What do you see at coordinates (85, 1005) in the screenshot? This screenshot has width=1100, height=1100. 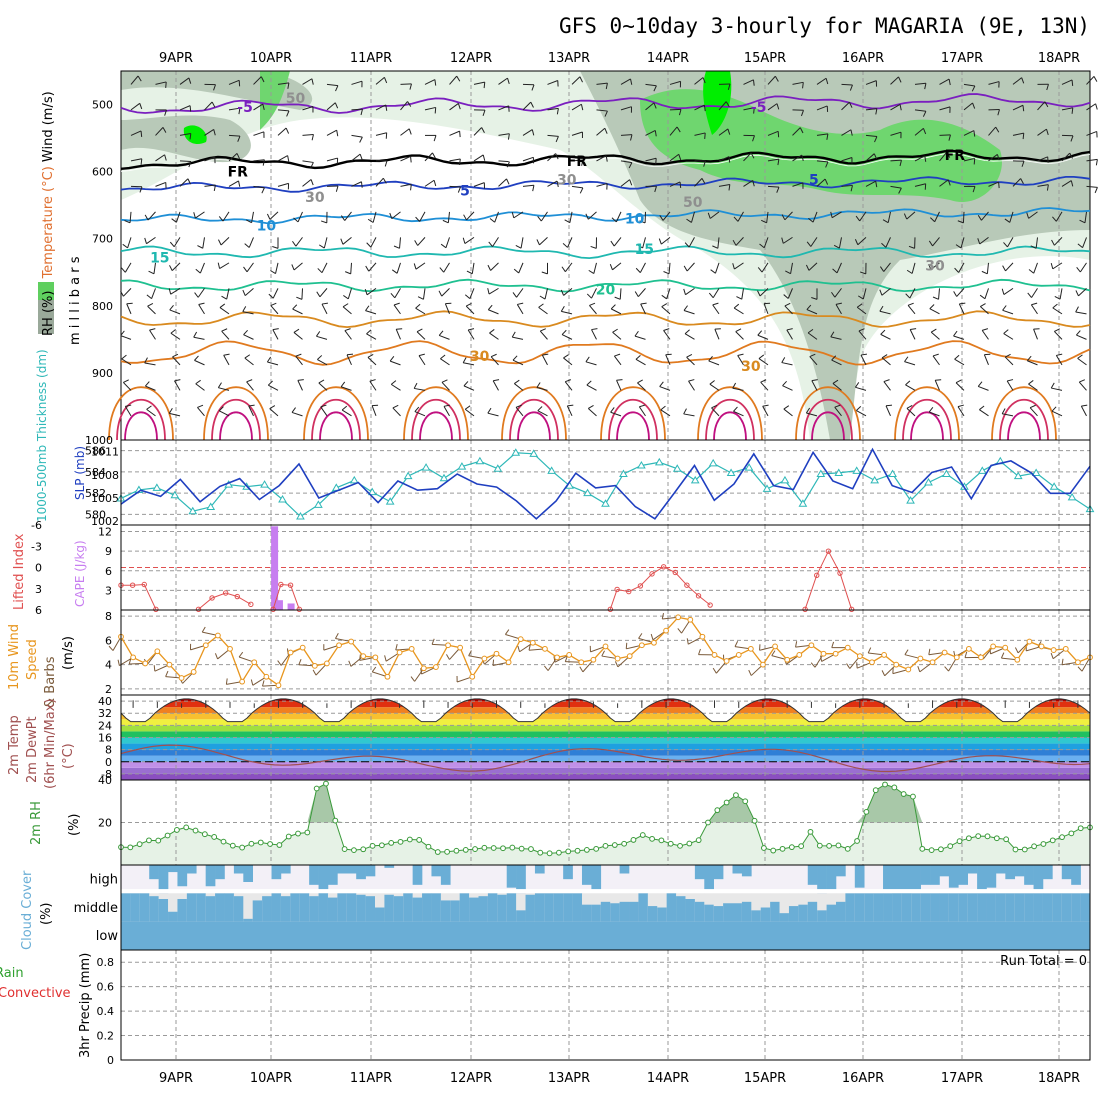 I see `precip-axis-title: 3hr Precip (mm)` at bounding box center [85, 1005].